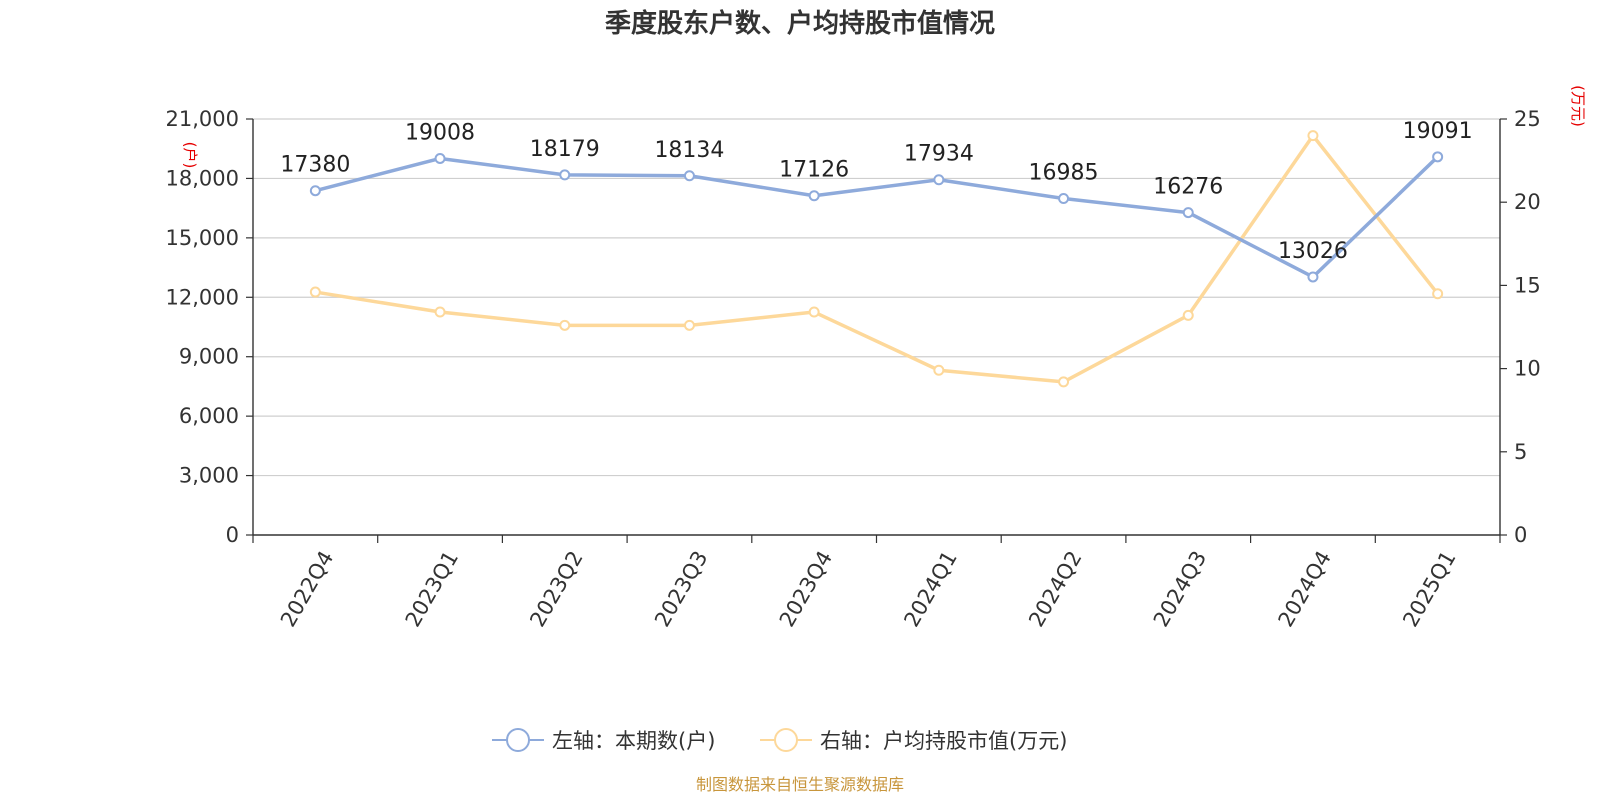 This screenshot has width=1600, height=800. I want to click on data-label: 17934, so click(939, 154).